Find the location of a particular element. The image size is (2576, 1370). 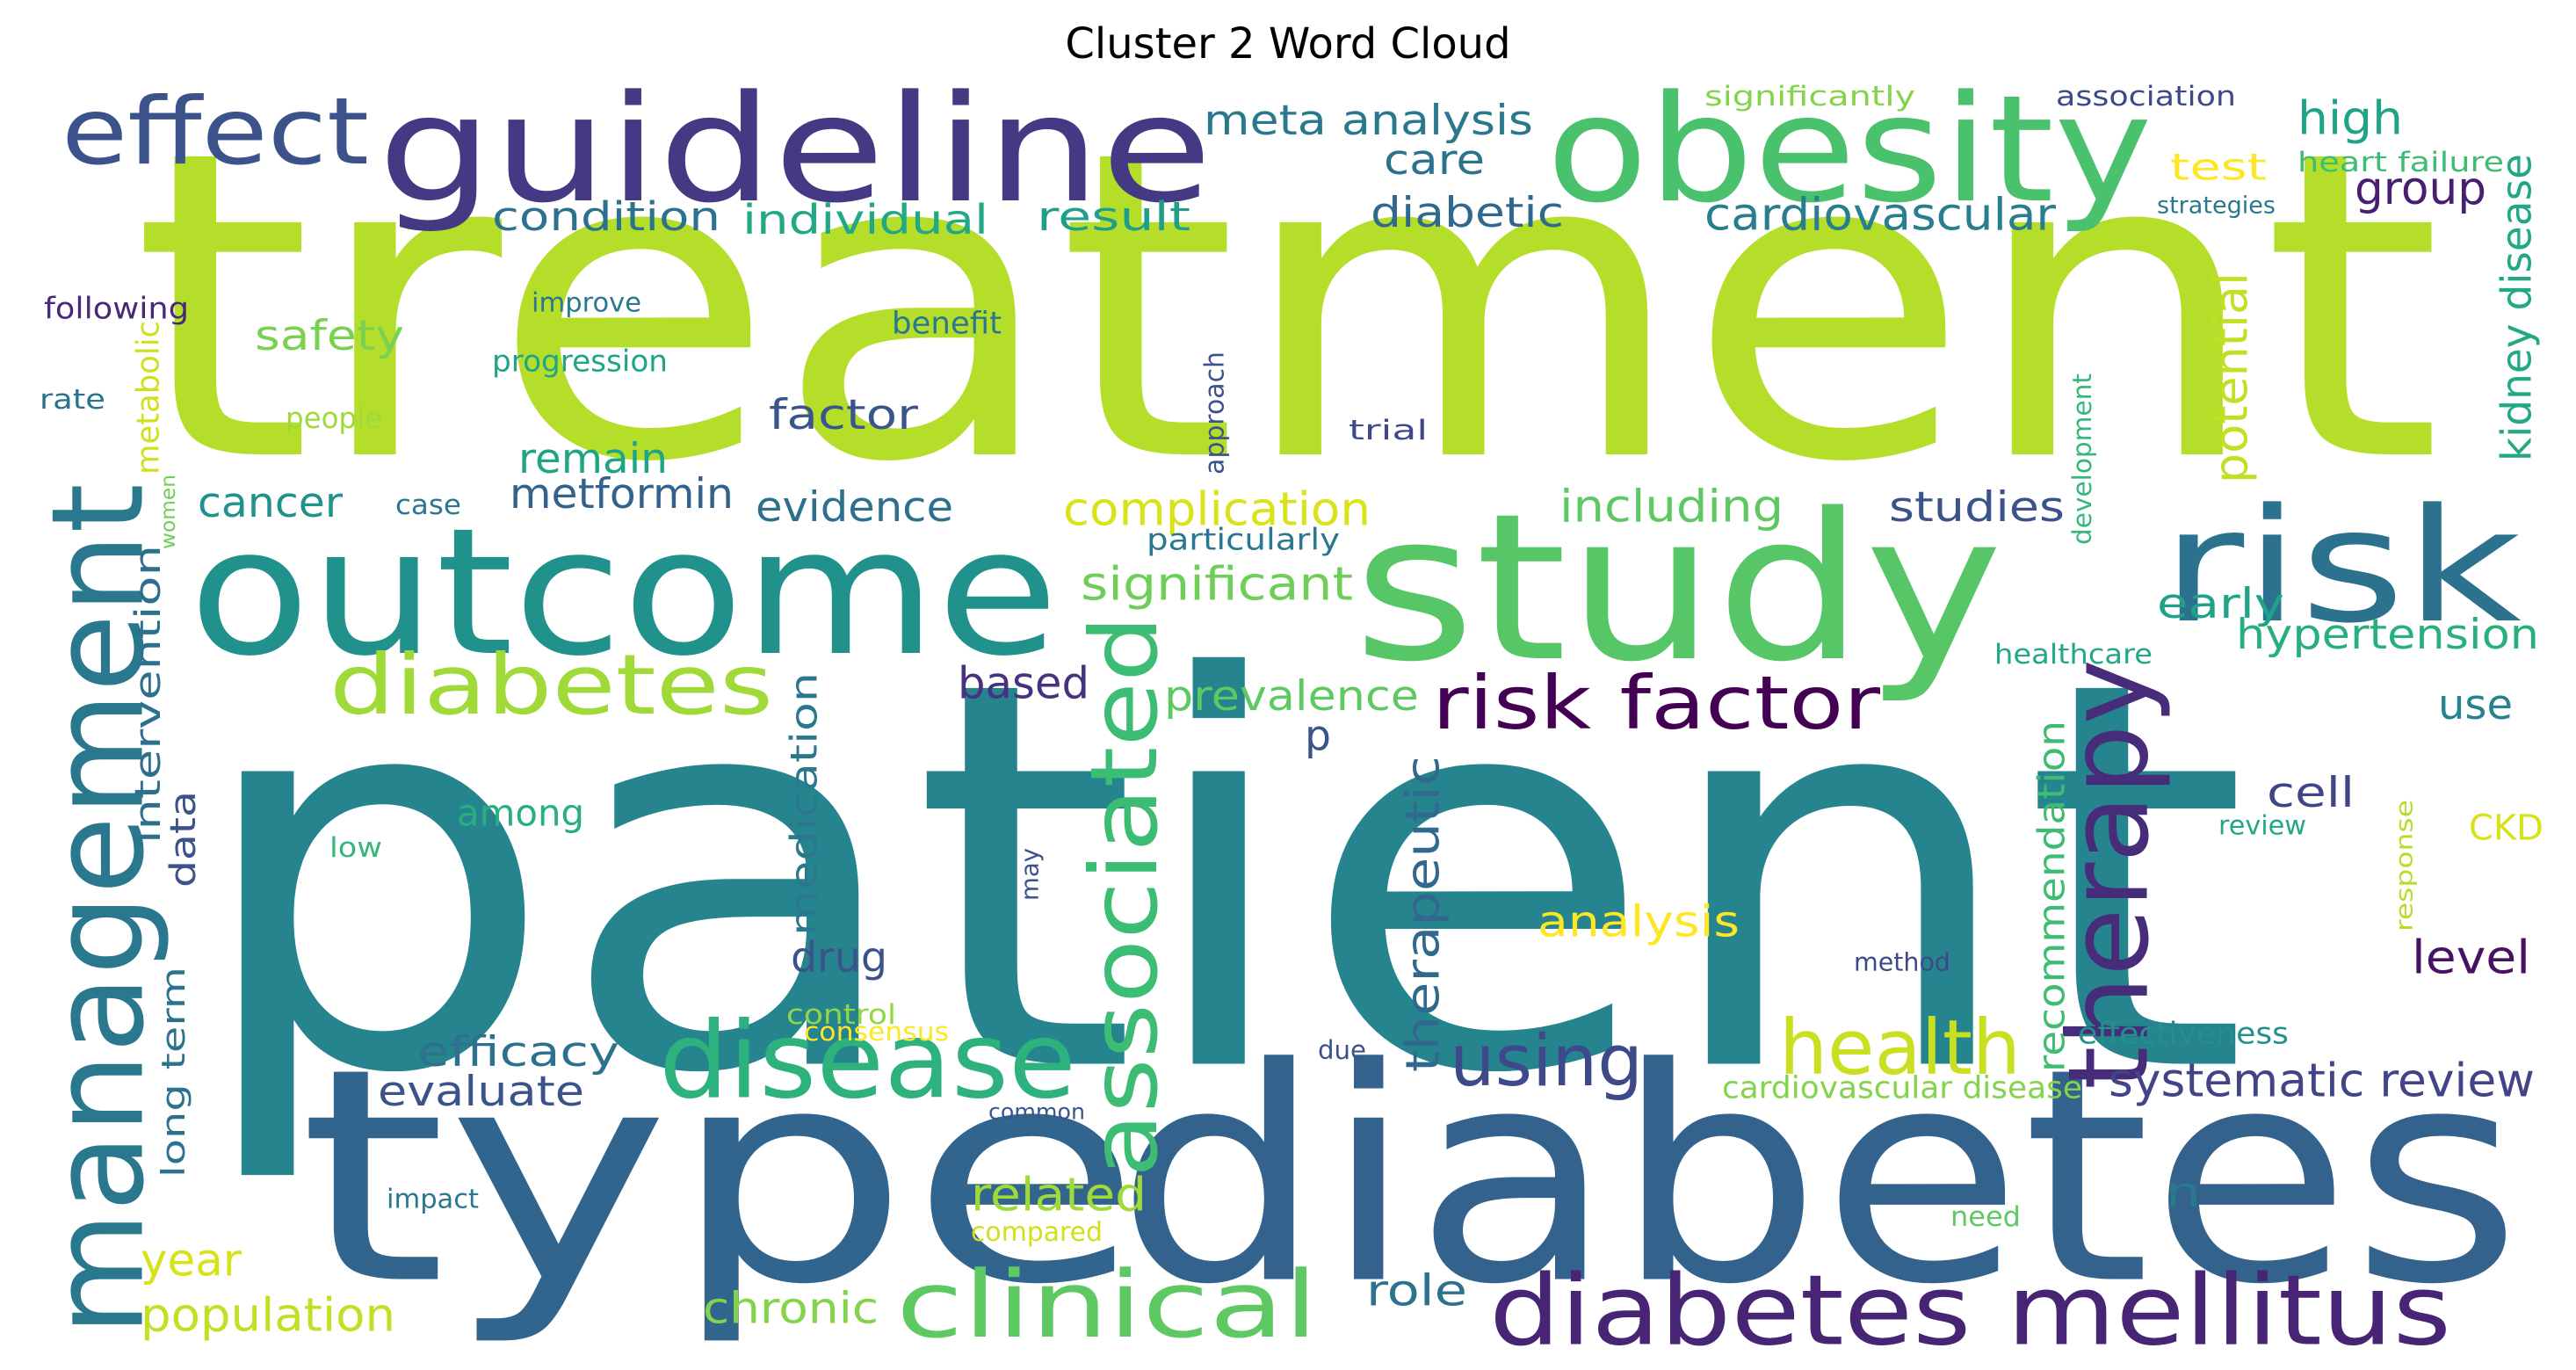

word-due: due is located at coordinates (1342, 1050).